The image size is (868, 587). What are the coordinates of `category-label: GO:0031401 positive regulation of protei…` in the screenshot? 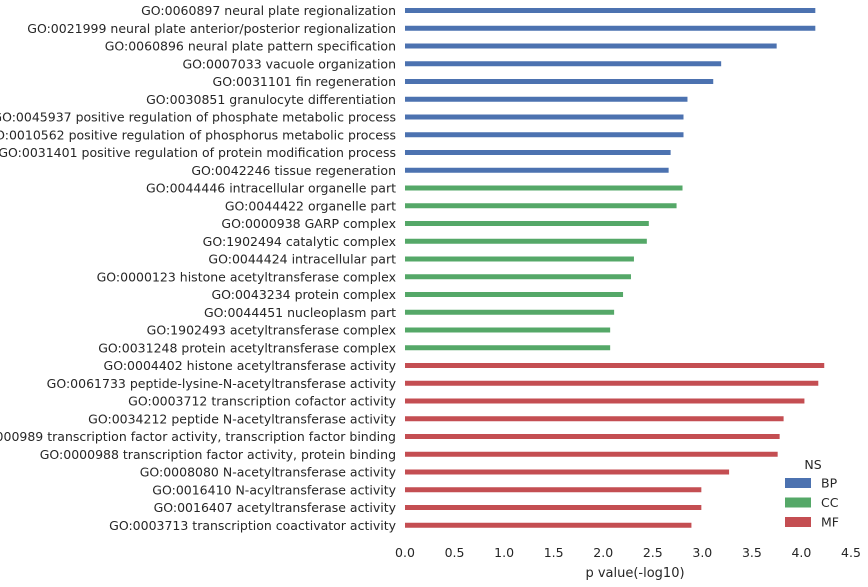 It's located at (198, 152).